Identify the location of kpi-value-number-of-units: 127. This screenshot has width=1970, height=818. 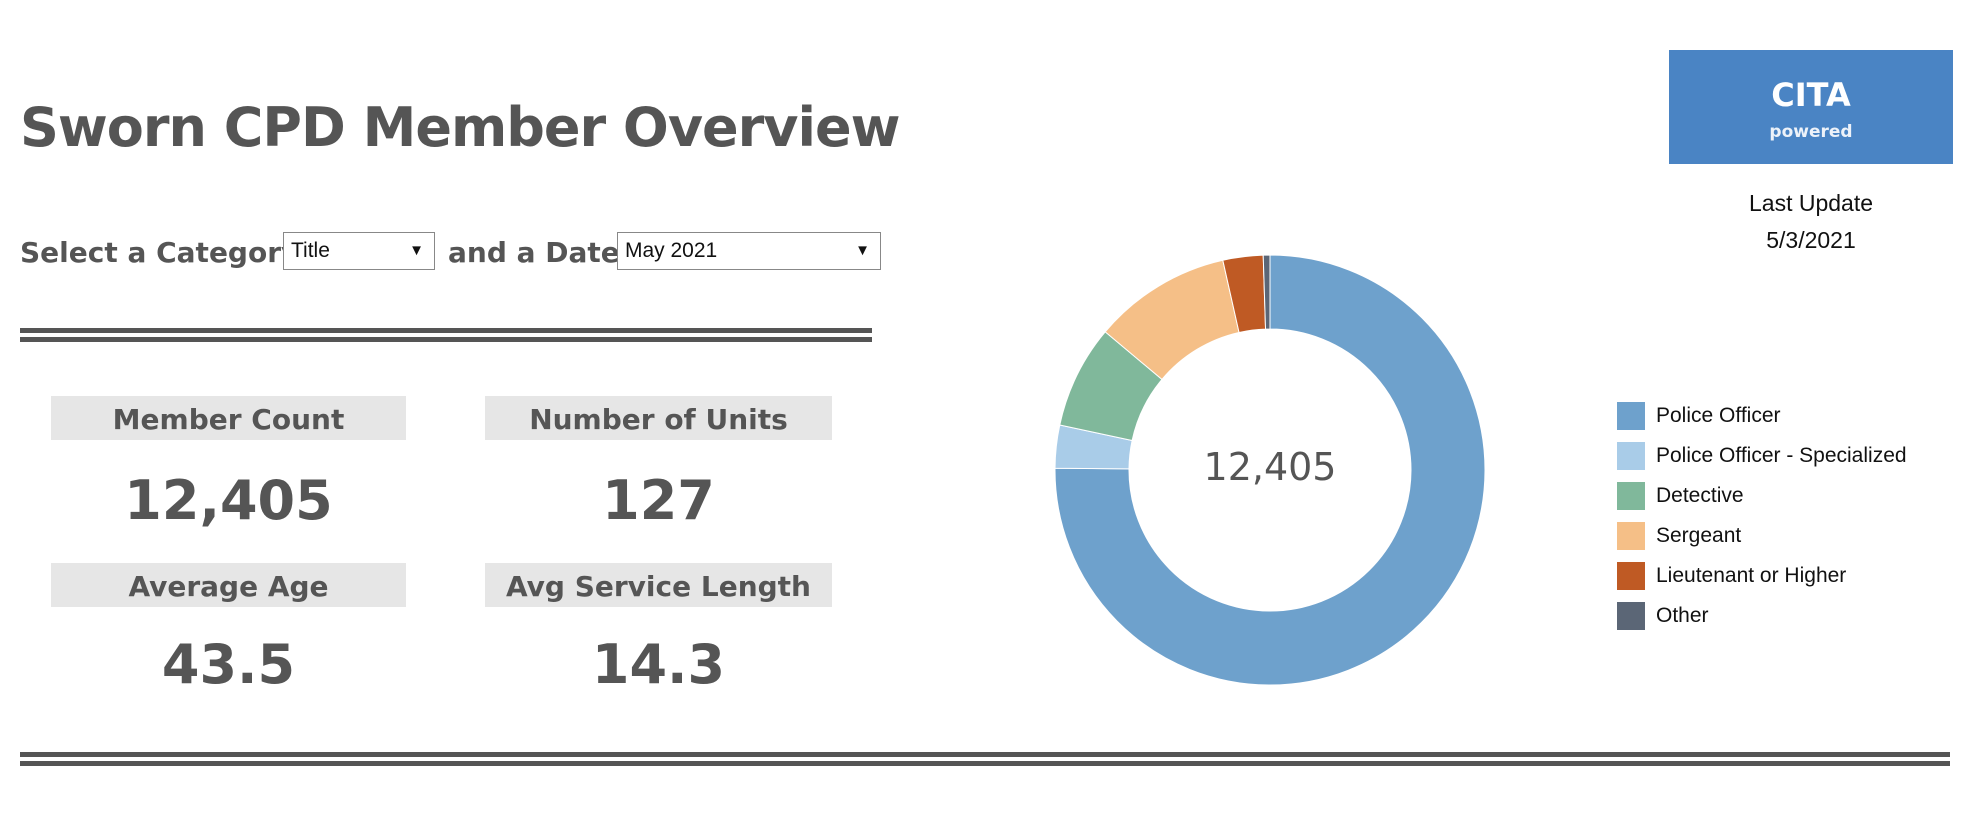
(658, 500).